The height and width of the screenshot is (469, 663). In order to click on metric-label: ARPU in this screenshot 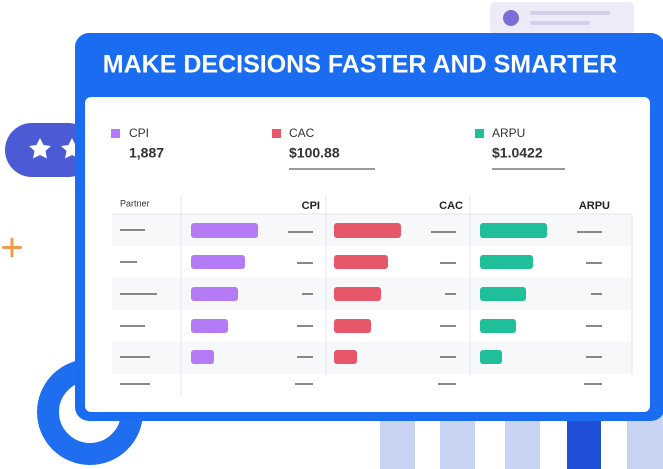, I will do `click(508, 133)`.